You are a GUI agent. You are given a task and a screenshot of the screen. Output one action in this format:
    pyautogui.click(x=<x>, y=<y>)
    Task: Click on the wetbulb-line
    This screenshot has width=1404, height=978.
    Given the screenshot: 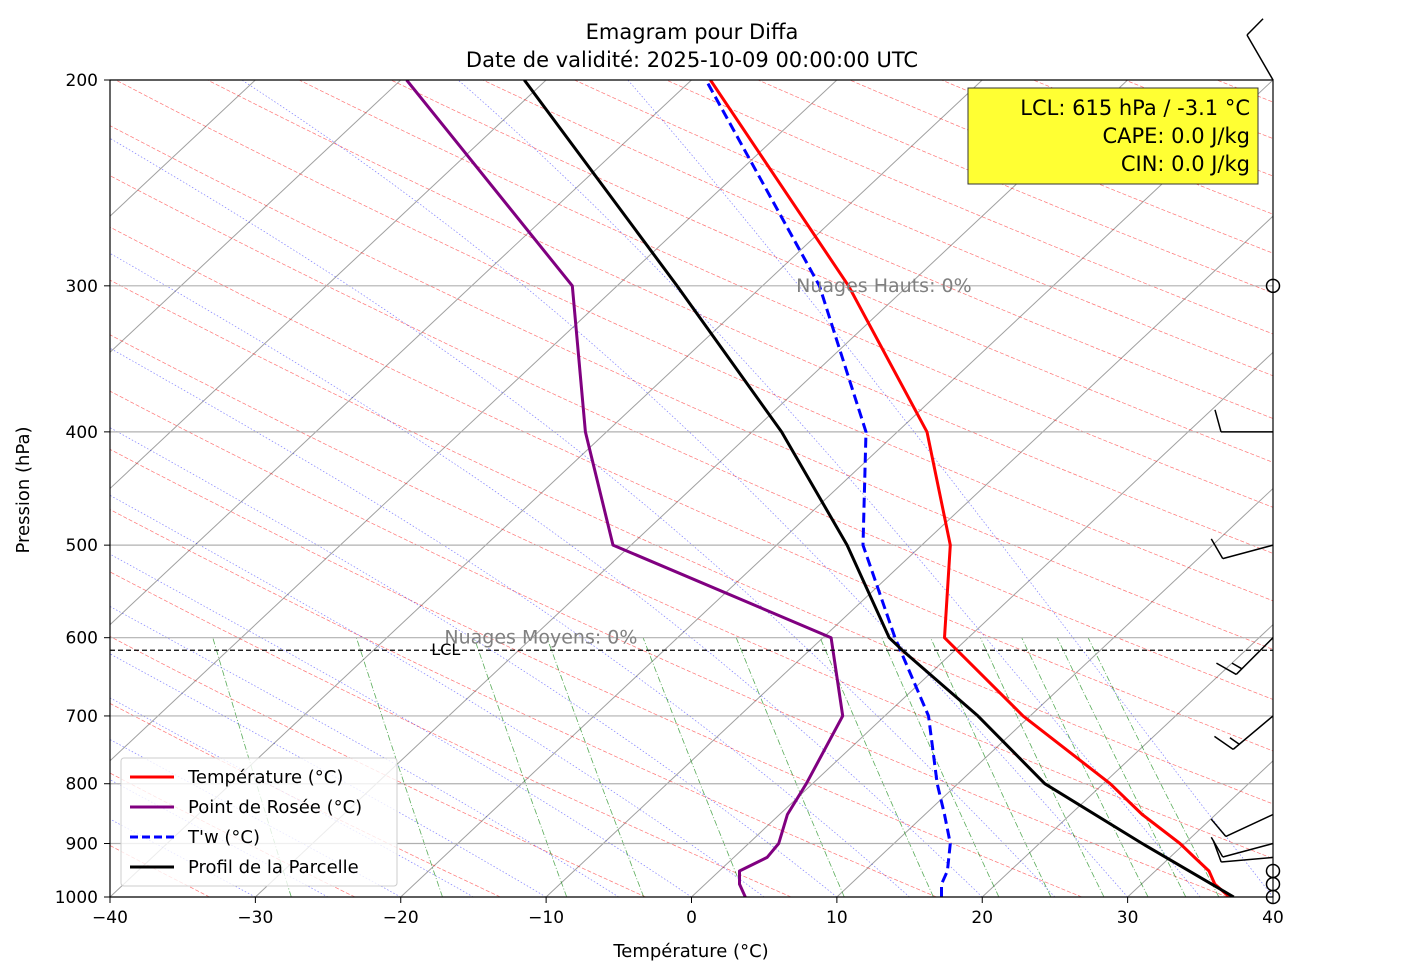 What is the action you would take?
    pyautogui.click(x=828, y=488)
    